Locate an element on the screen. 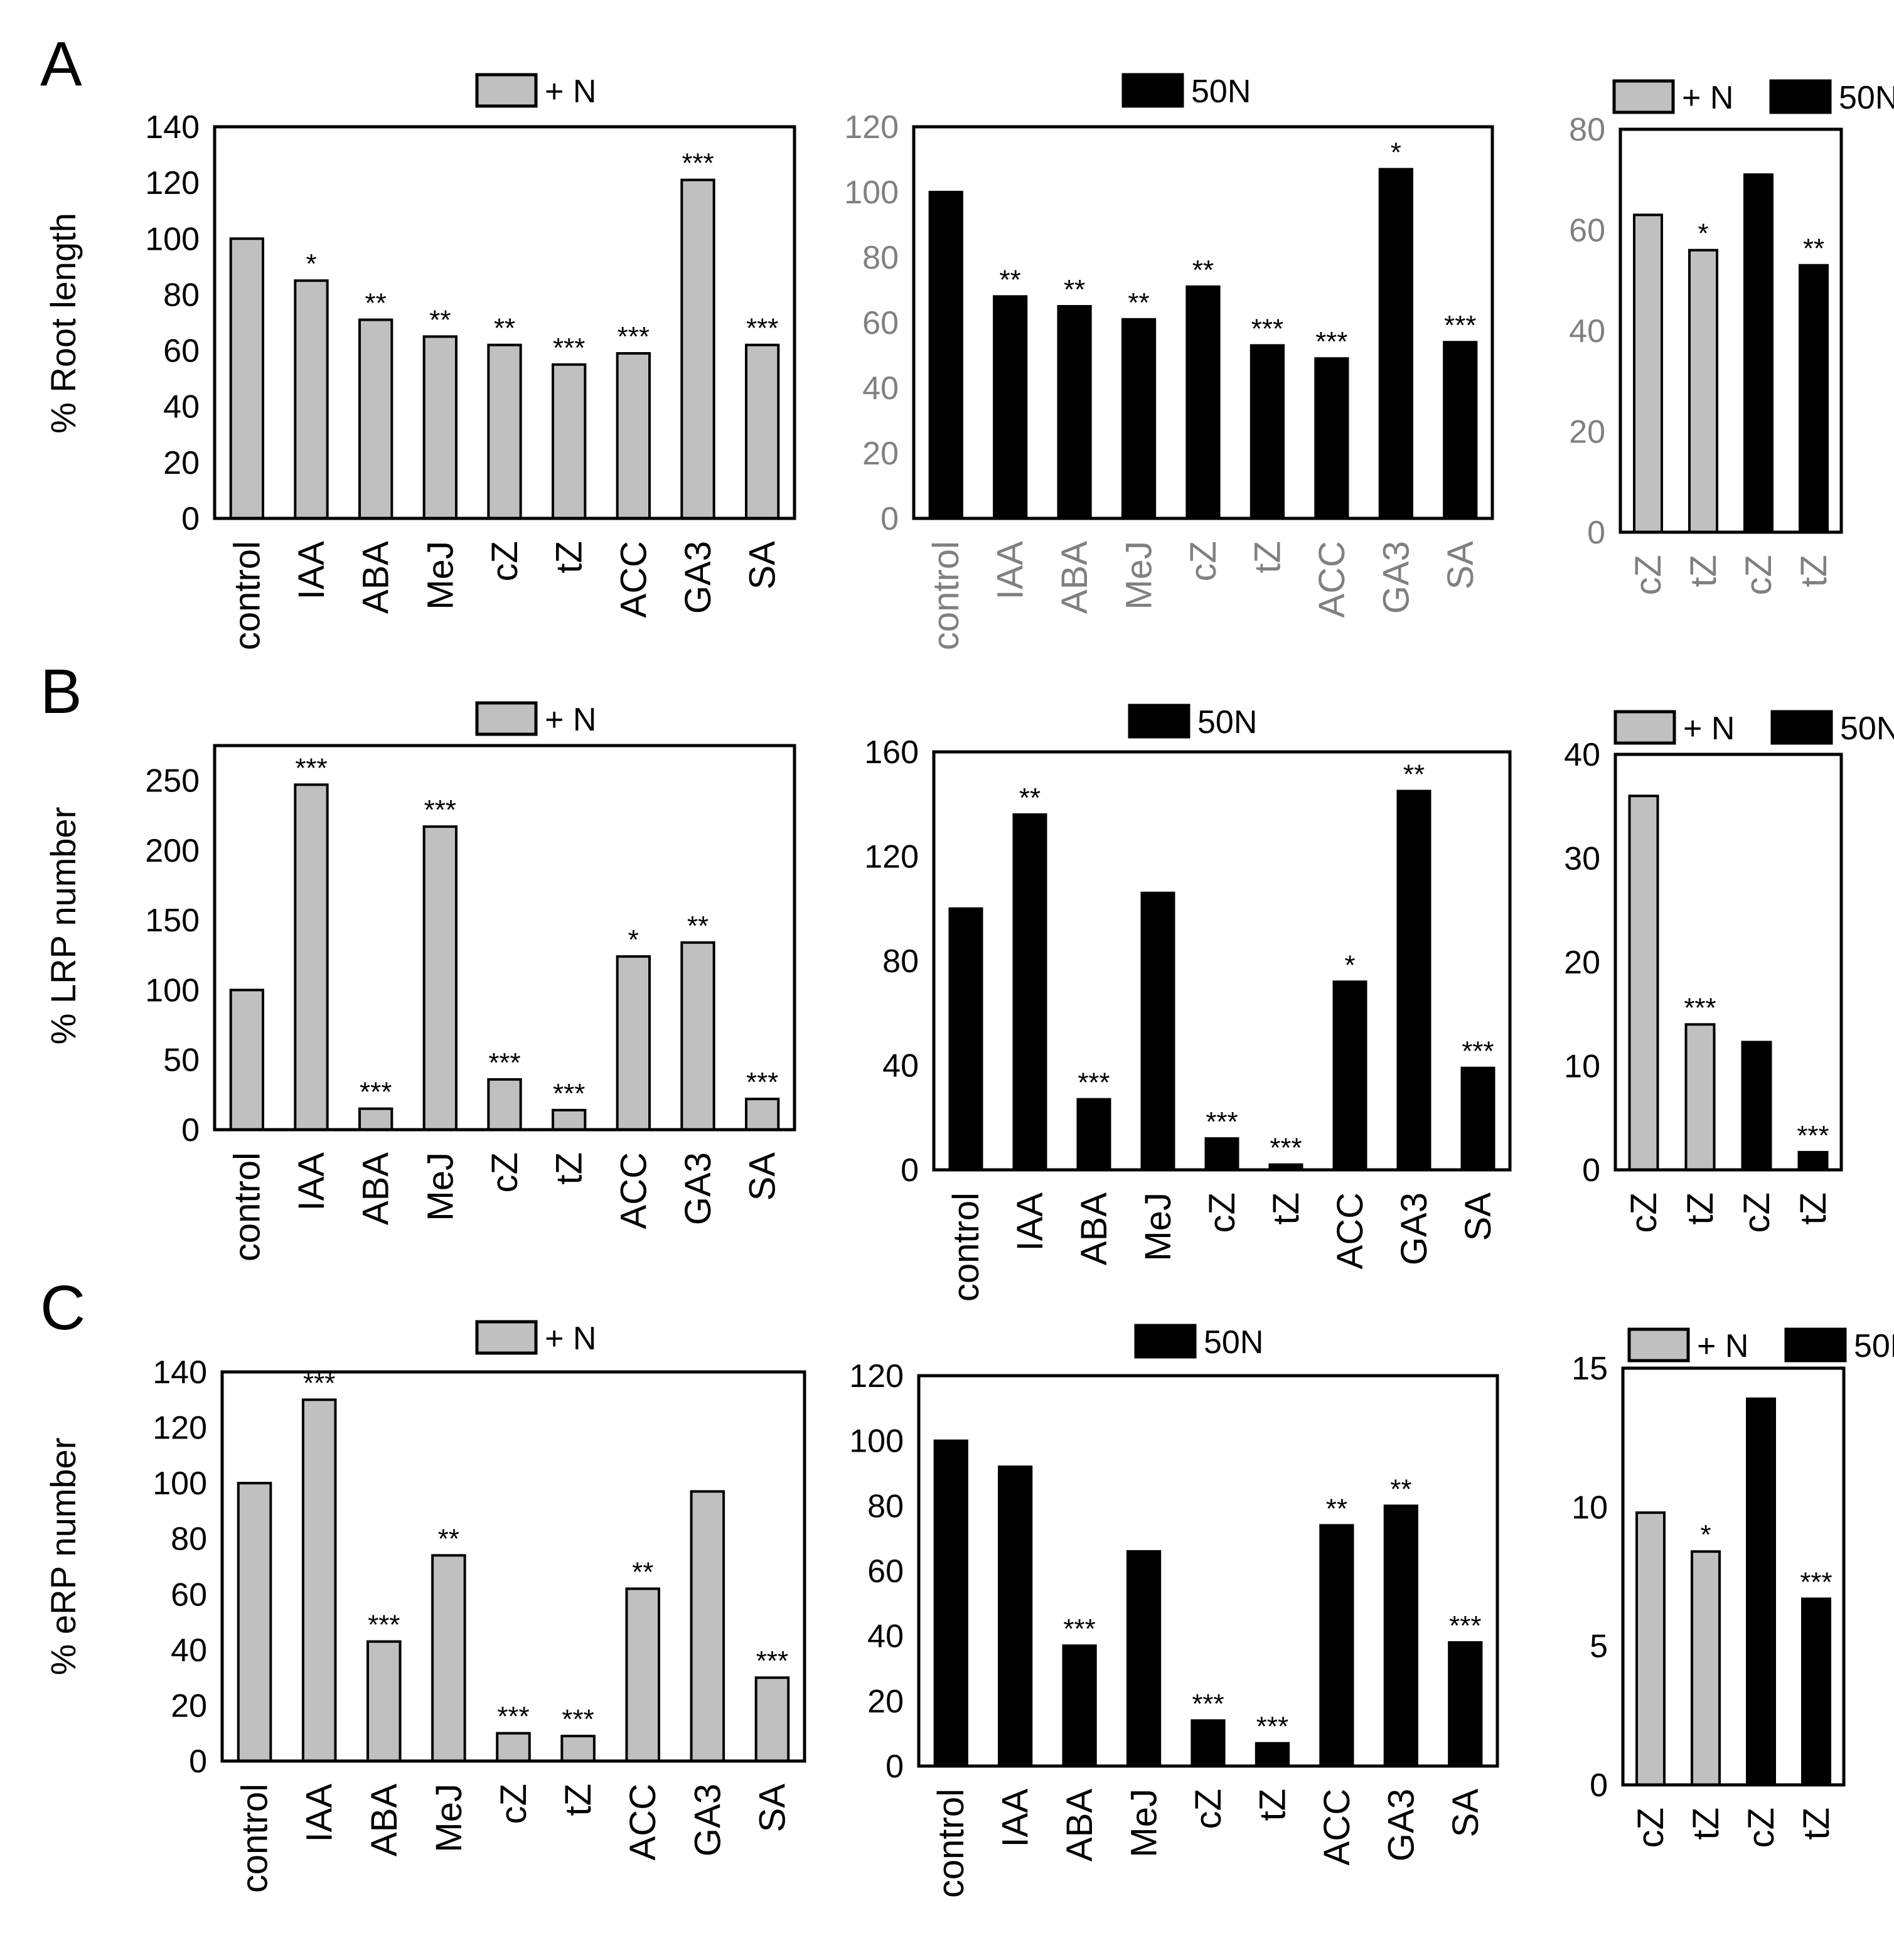 This screenshot has width=1894, height=1960. y-tick-label: 100 is located at coordinates (172, 239).